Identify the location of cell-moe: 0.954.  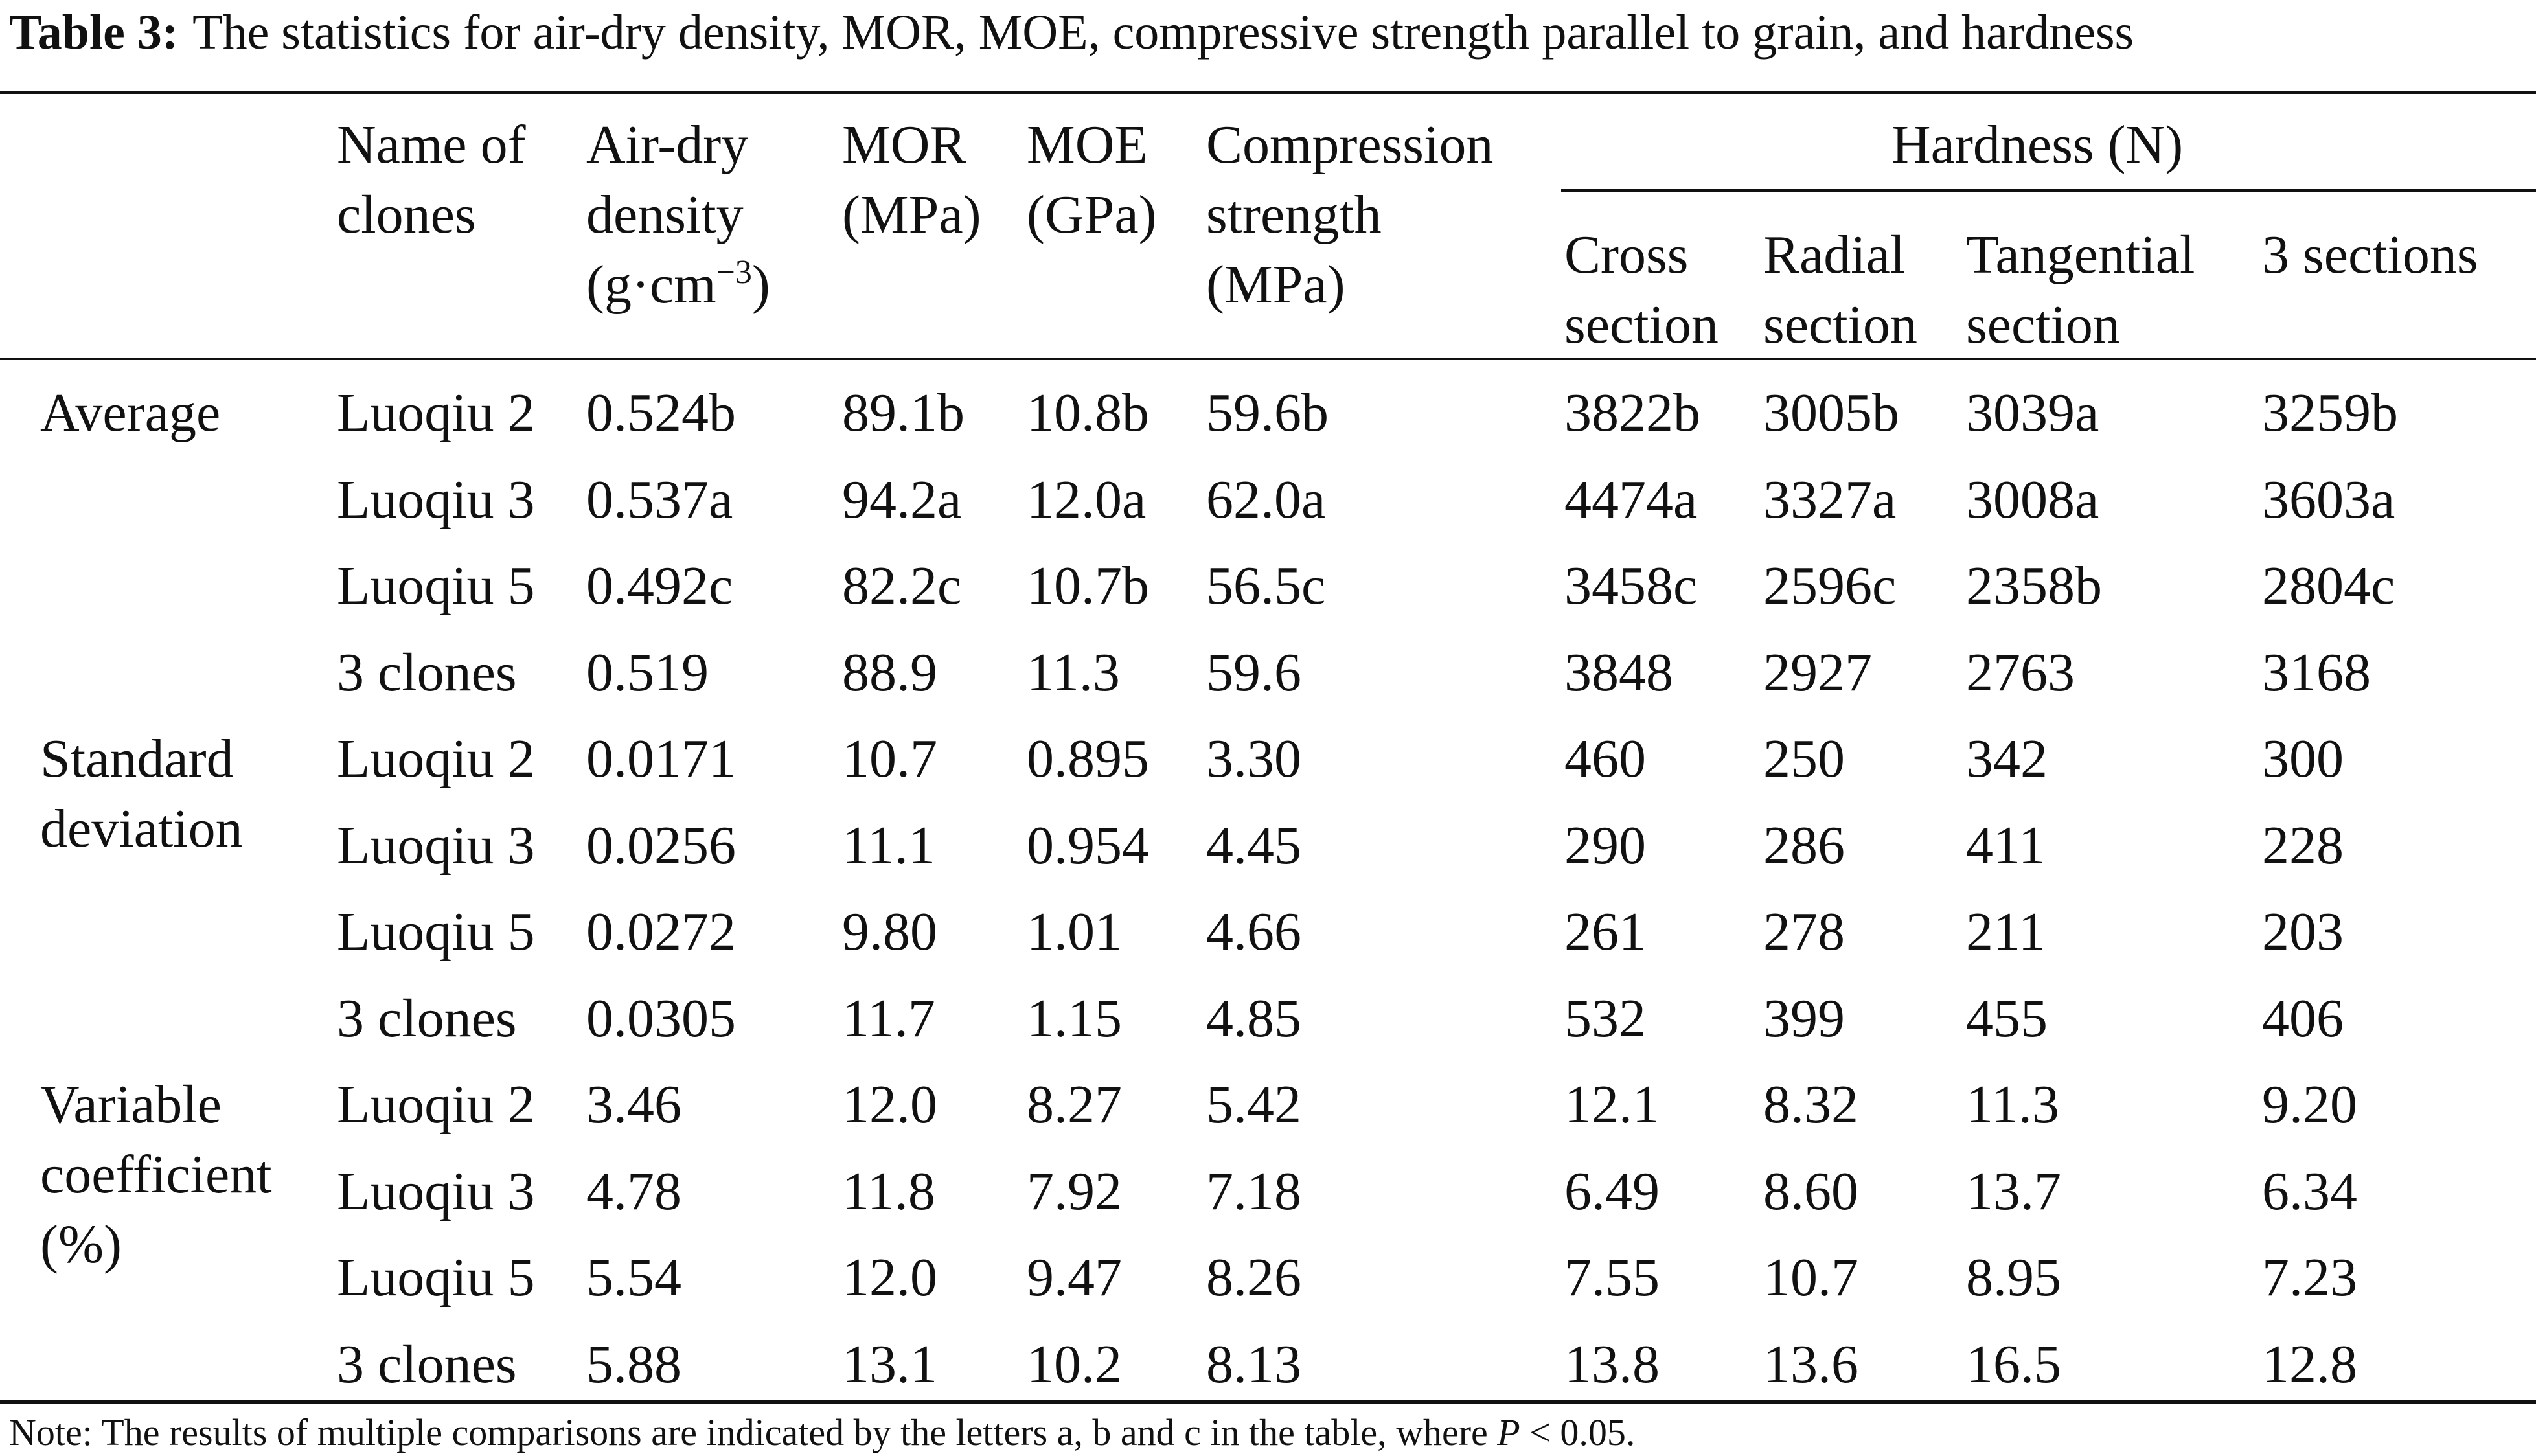
(1088, 846).